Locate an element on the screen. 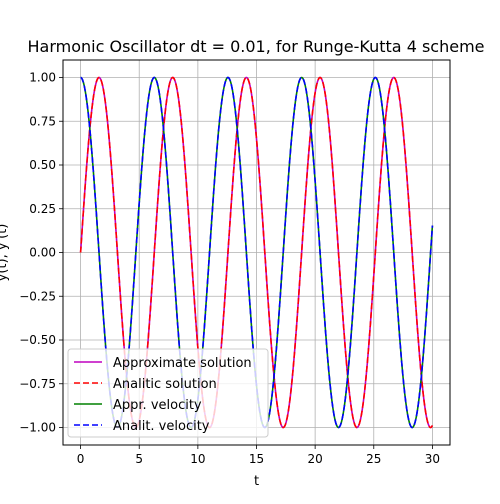  y-tick-label: −0.50 is located at coordinates (37, 340).